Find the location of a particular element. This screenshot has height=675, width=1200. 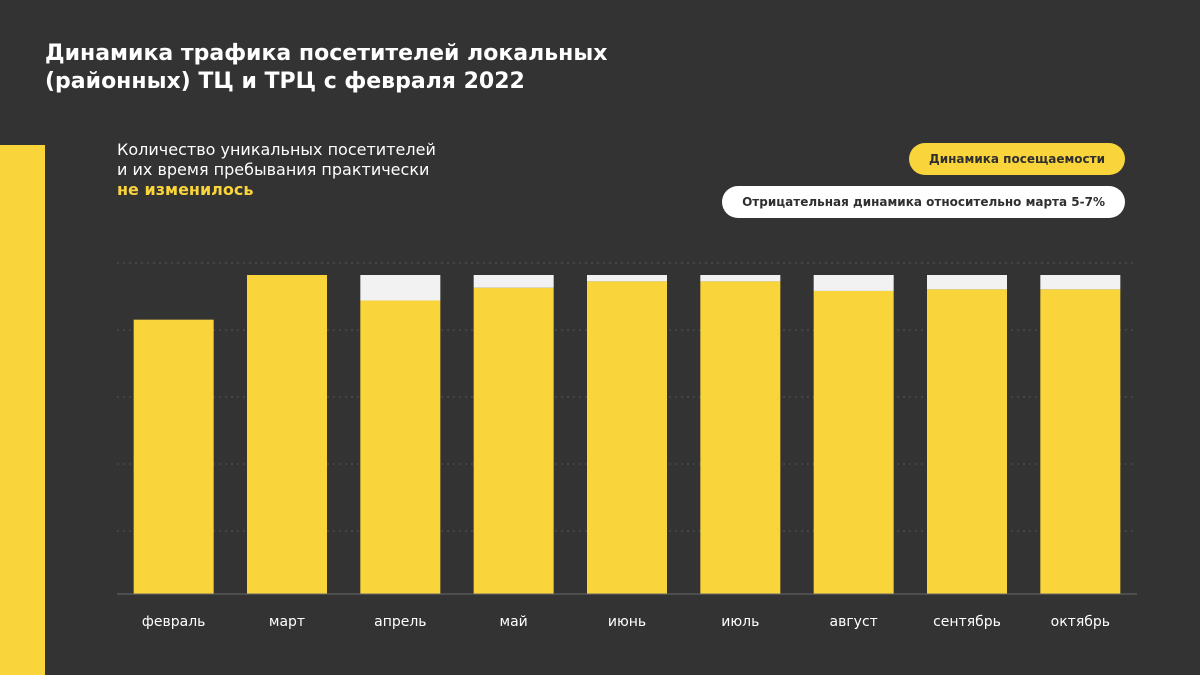

title-line-1: Динамика трафика посетителей локальных is located at coordinates (326, 53).